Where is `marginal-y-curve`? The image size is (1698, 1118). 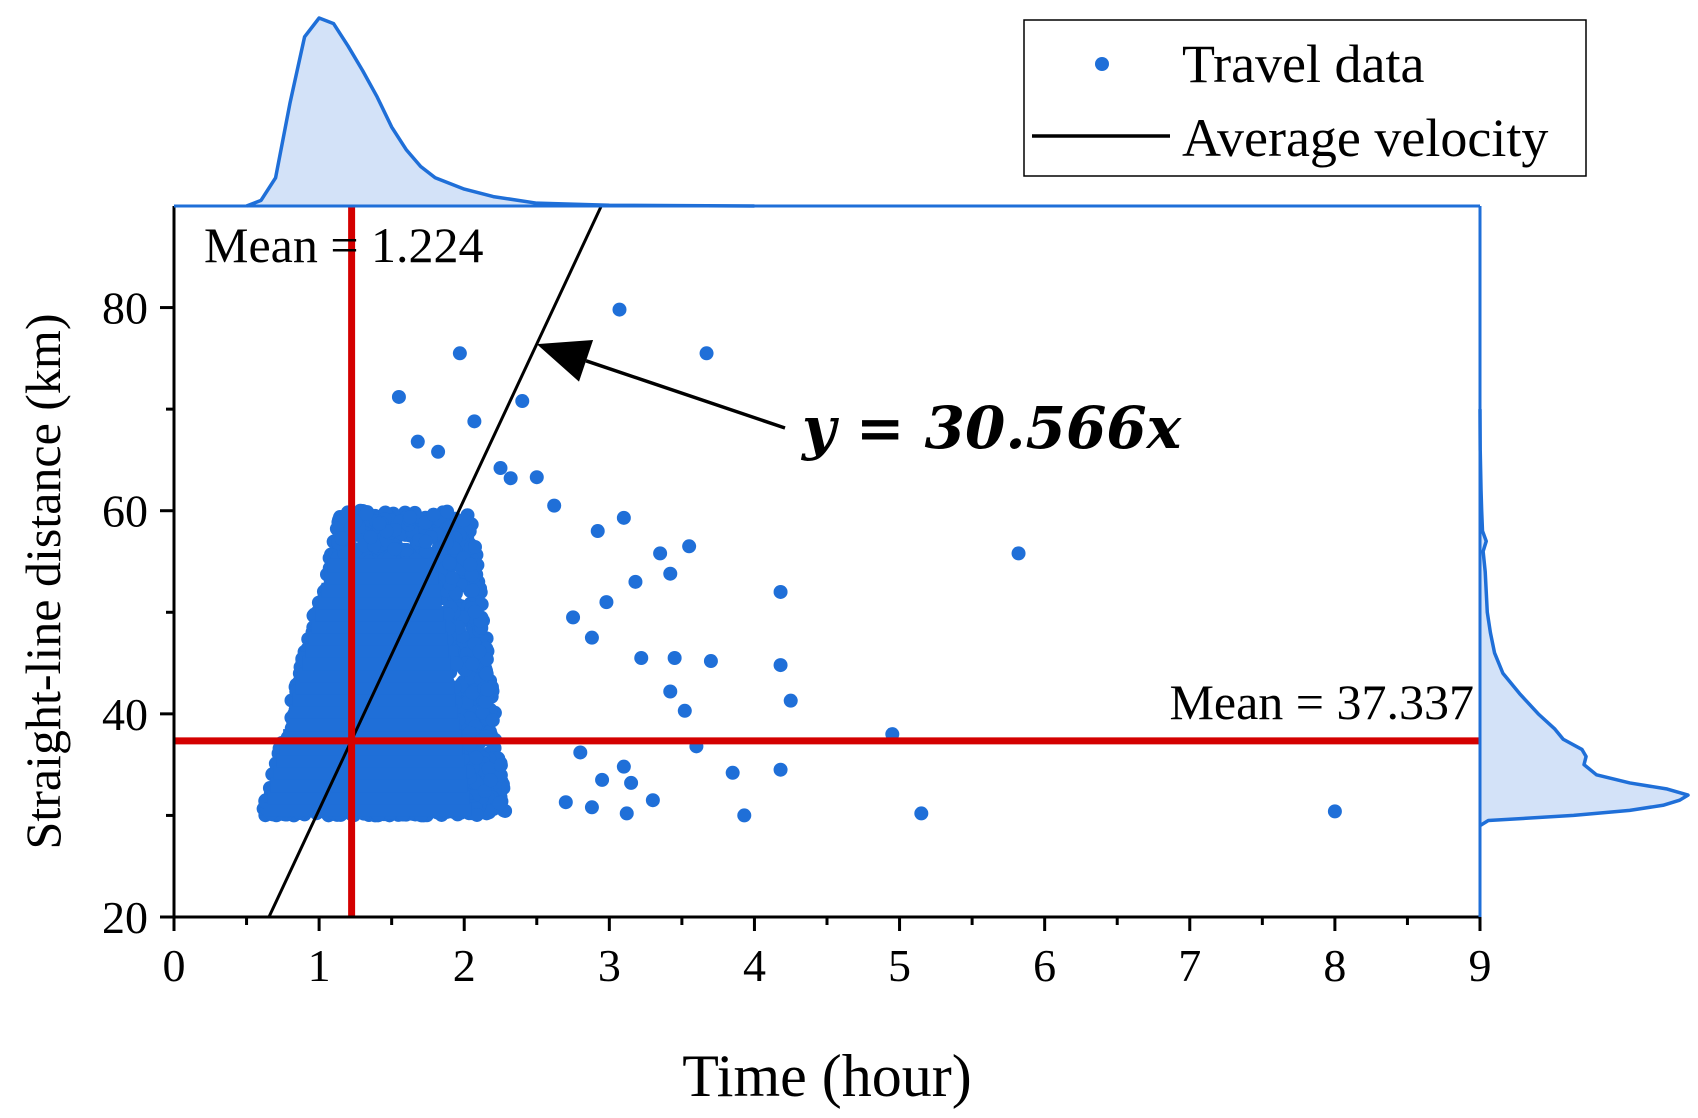 marginal-y-curve is located at coordinates (1584, 618).